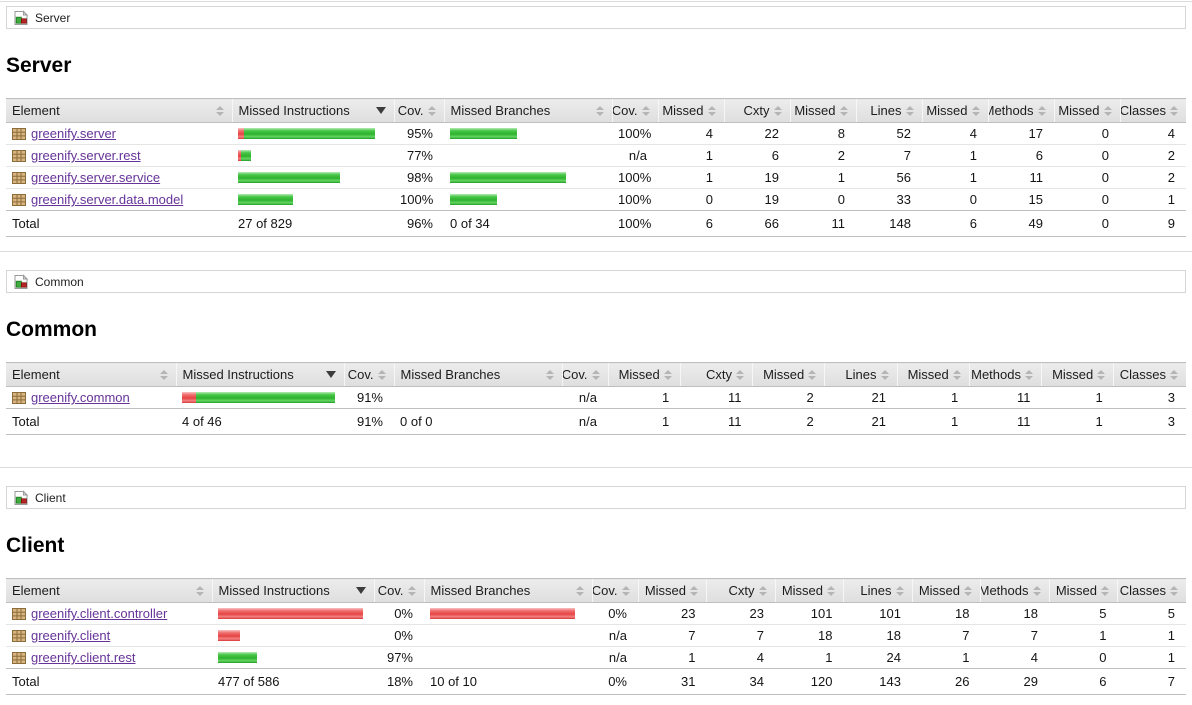 Image resolution: width=1192 pixels, height=705 pixels. Describe the element at coordinates (53, 17) in the screenshot. I see `breadcrumb-label: Server` at that location.